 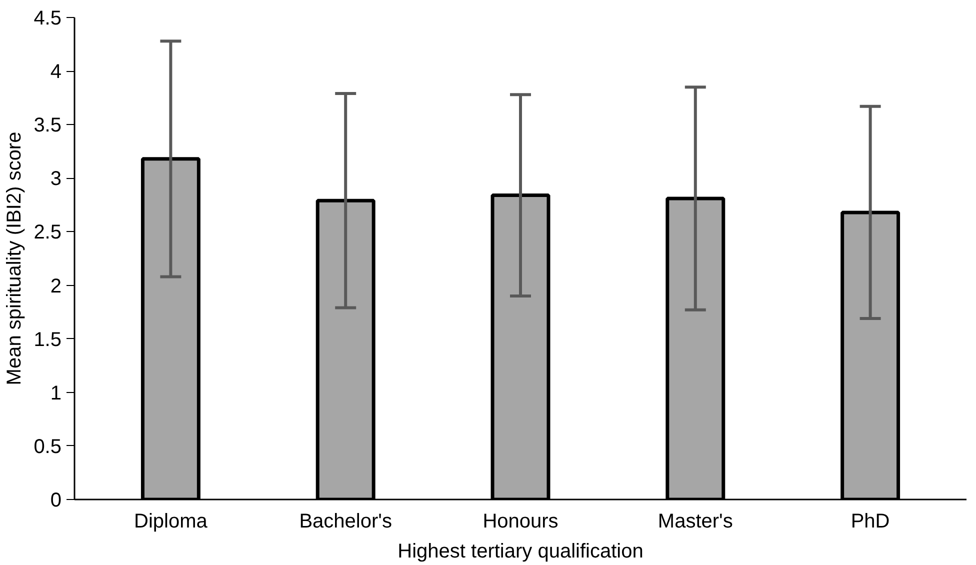 I want to click on y-tick-label: 0.5, so click(x=48, y=447).